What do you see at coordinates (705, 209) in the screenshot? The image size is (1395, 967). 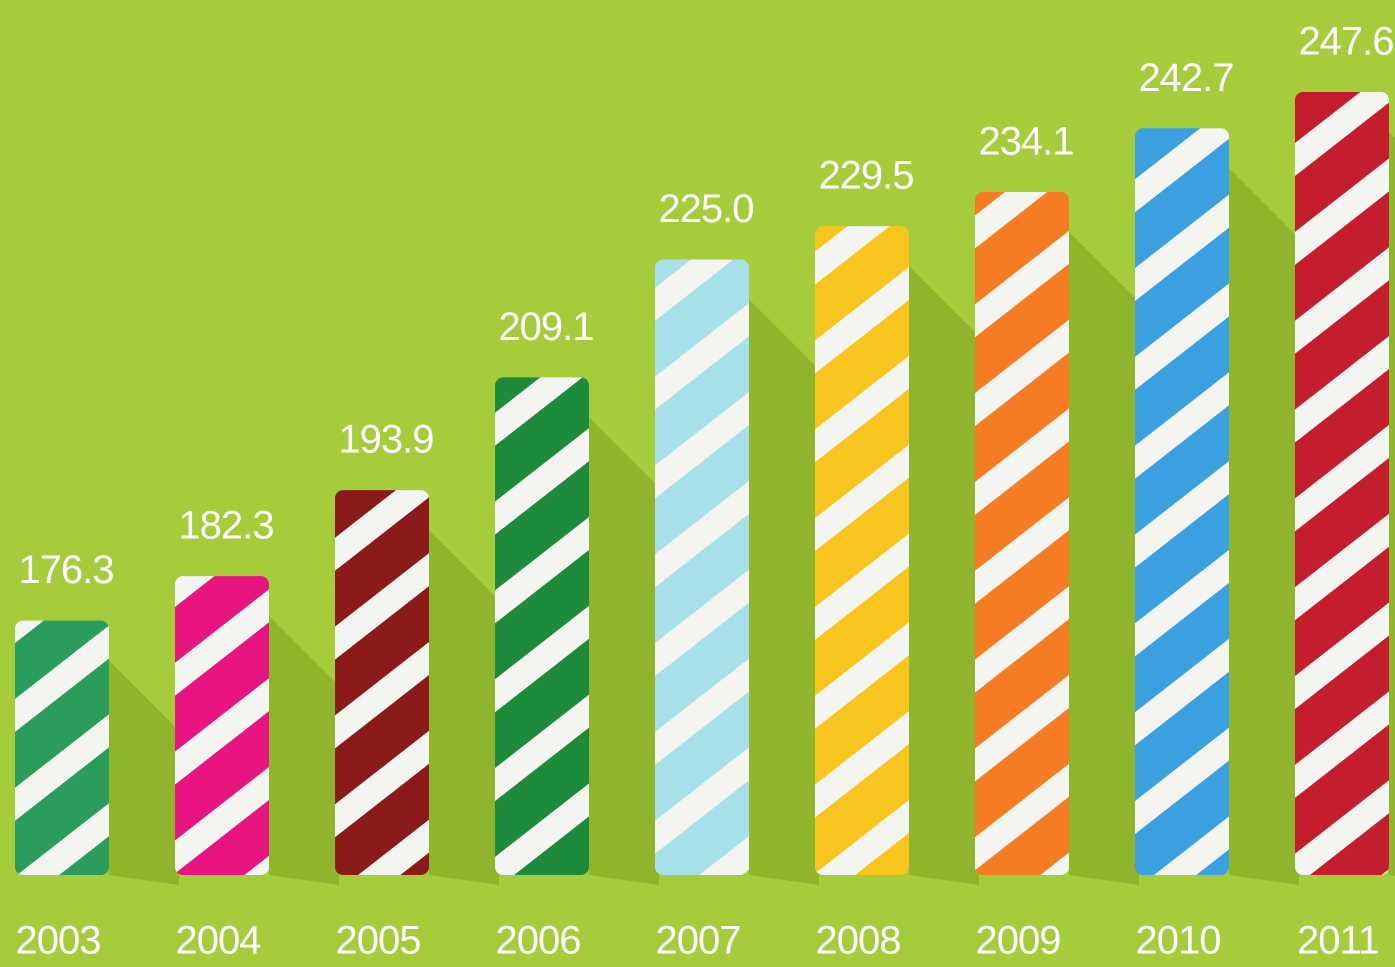 I see `value-label: 225.0` at bounding box center [705, 209].